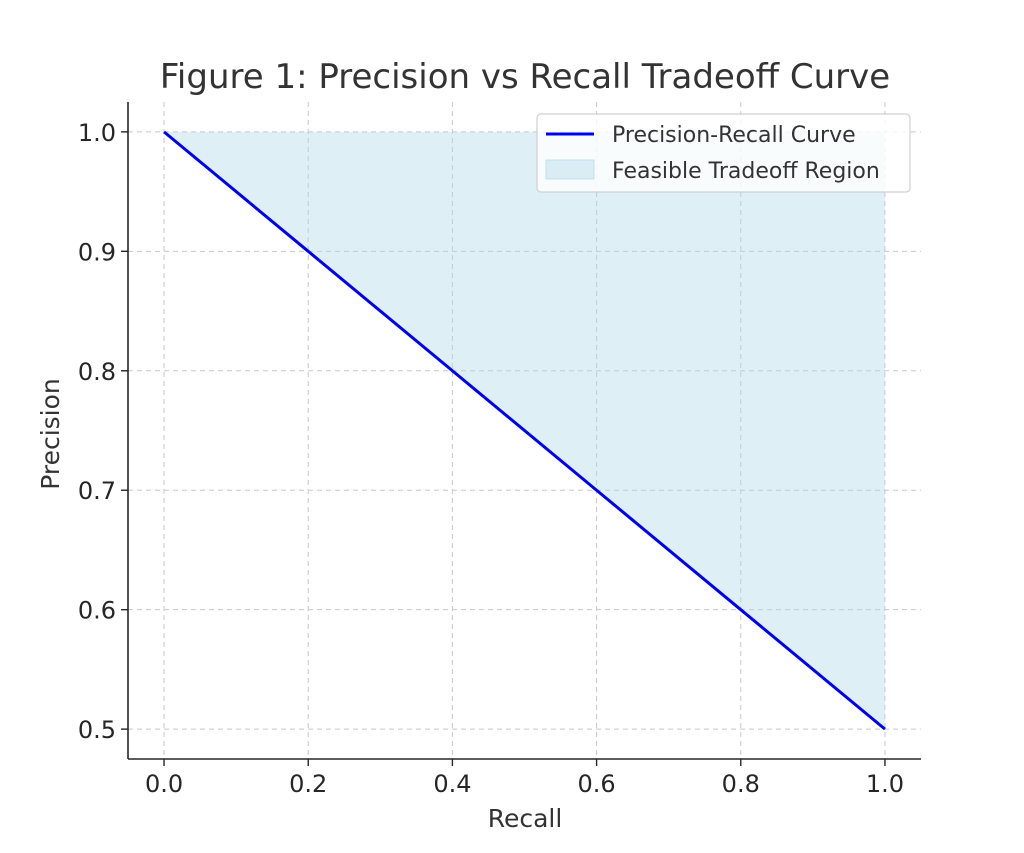 The image size is (1024, 853). I want to click on x-tick-label-1: 0.2, so click(308, 784).